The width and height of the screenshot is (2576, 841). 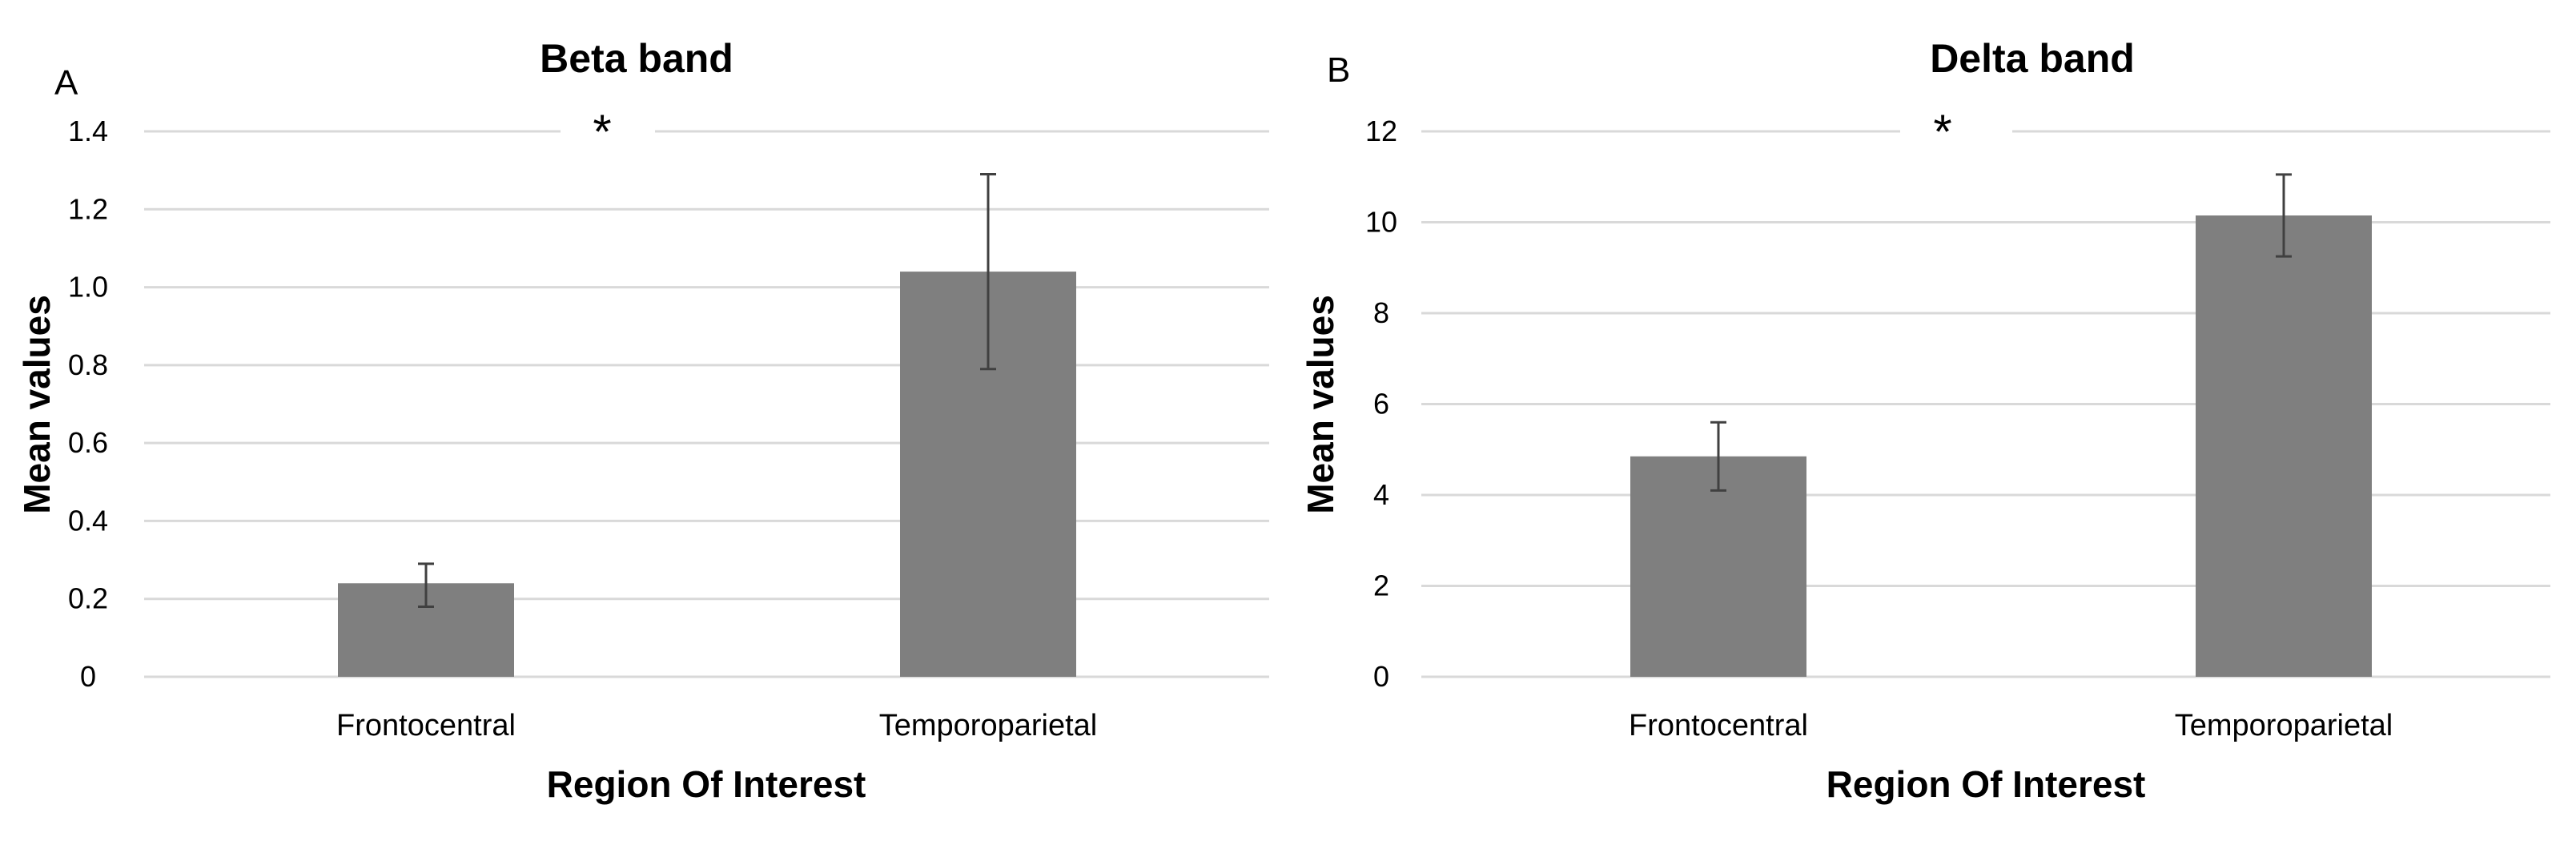 I want to click on y-tick-labels-beta: 0 0.2 0.4 0.6 0.8 1.0 1.2 1.4, so click(x=88, y=404).